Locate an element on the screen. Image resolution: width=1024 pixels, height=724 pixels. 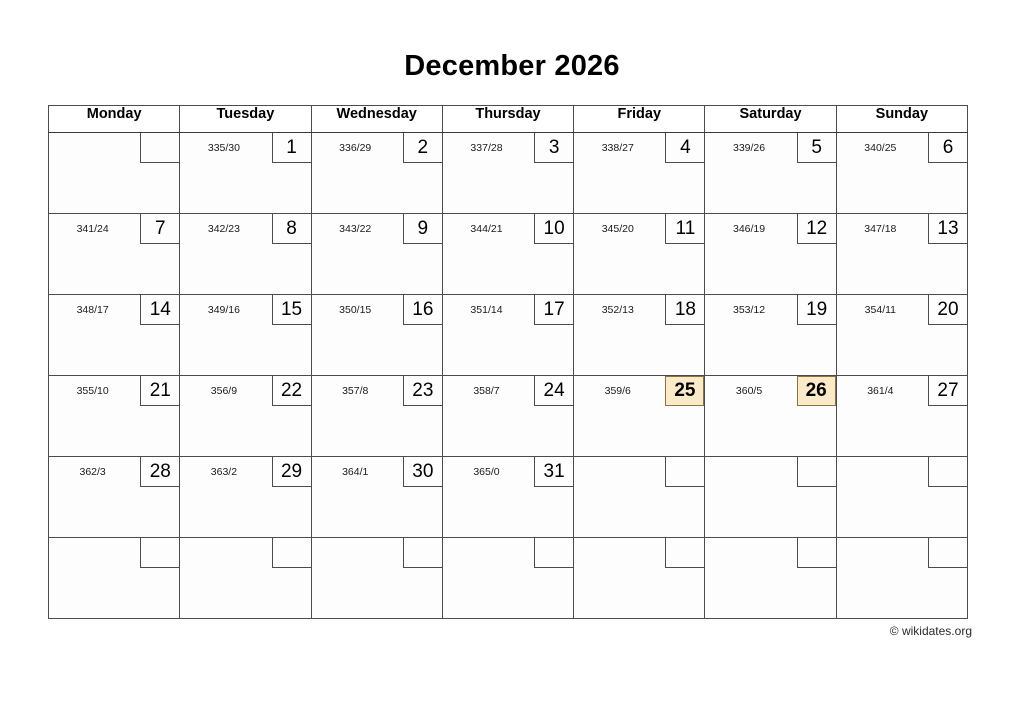
day-number-box: 24 is located at coordinates (554, 391).